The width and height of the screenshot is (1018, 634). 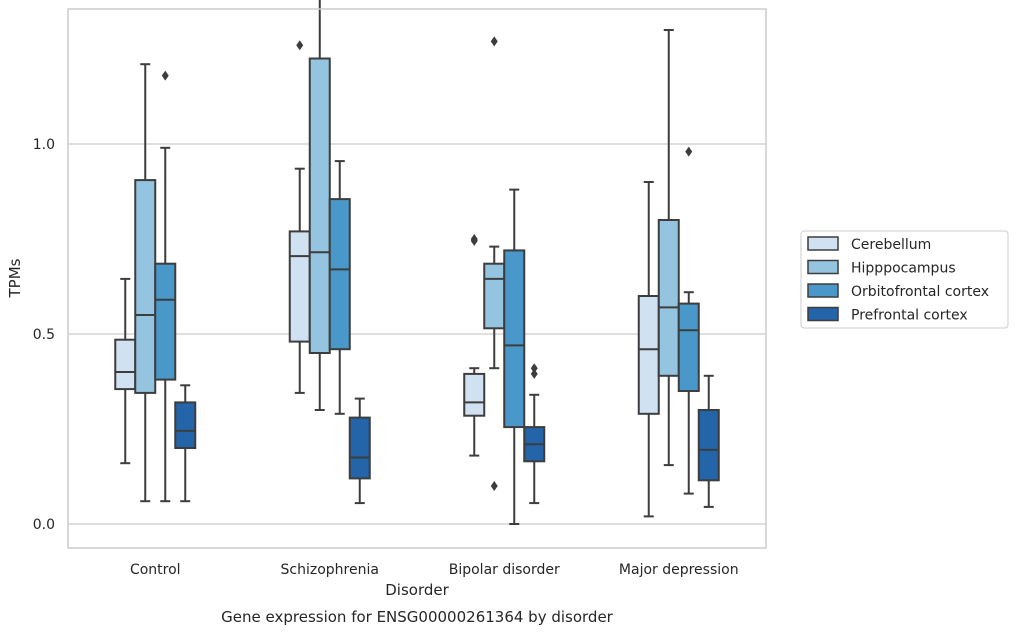 I want to click on x-axis-label: Disorder, so click(x=417, y=590).